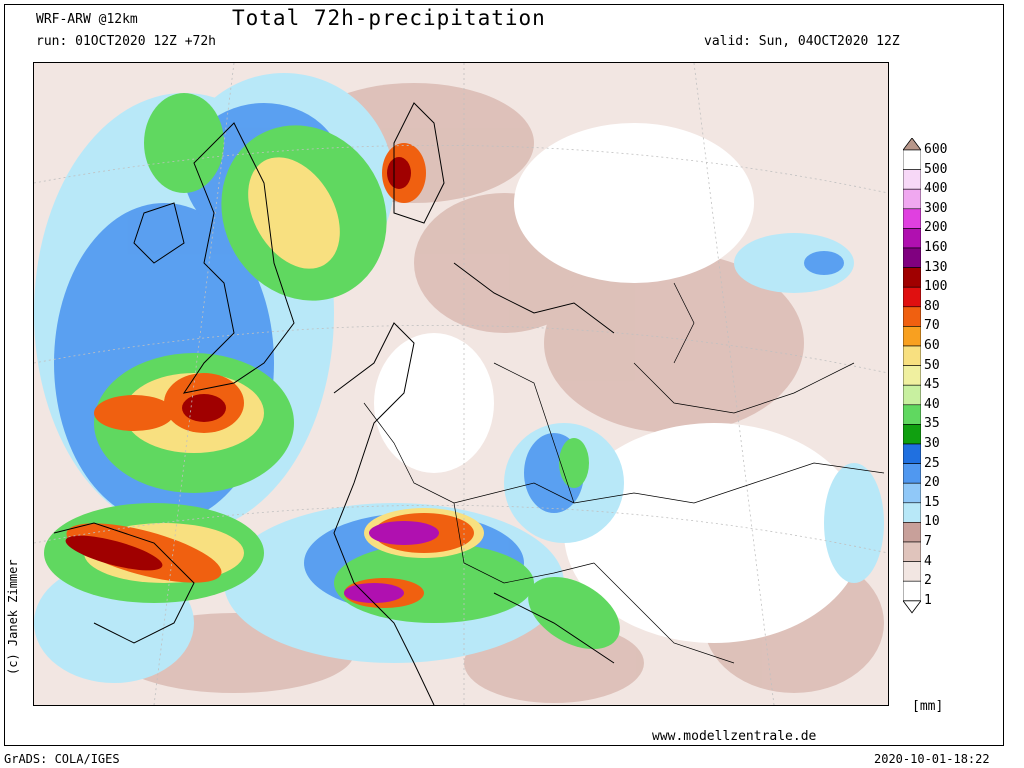 Image resolution: width=1024 pixels, height=768 pixels. I want to click on legend-level-label: 35, so click(932, 424).